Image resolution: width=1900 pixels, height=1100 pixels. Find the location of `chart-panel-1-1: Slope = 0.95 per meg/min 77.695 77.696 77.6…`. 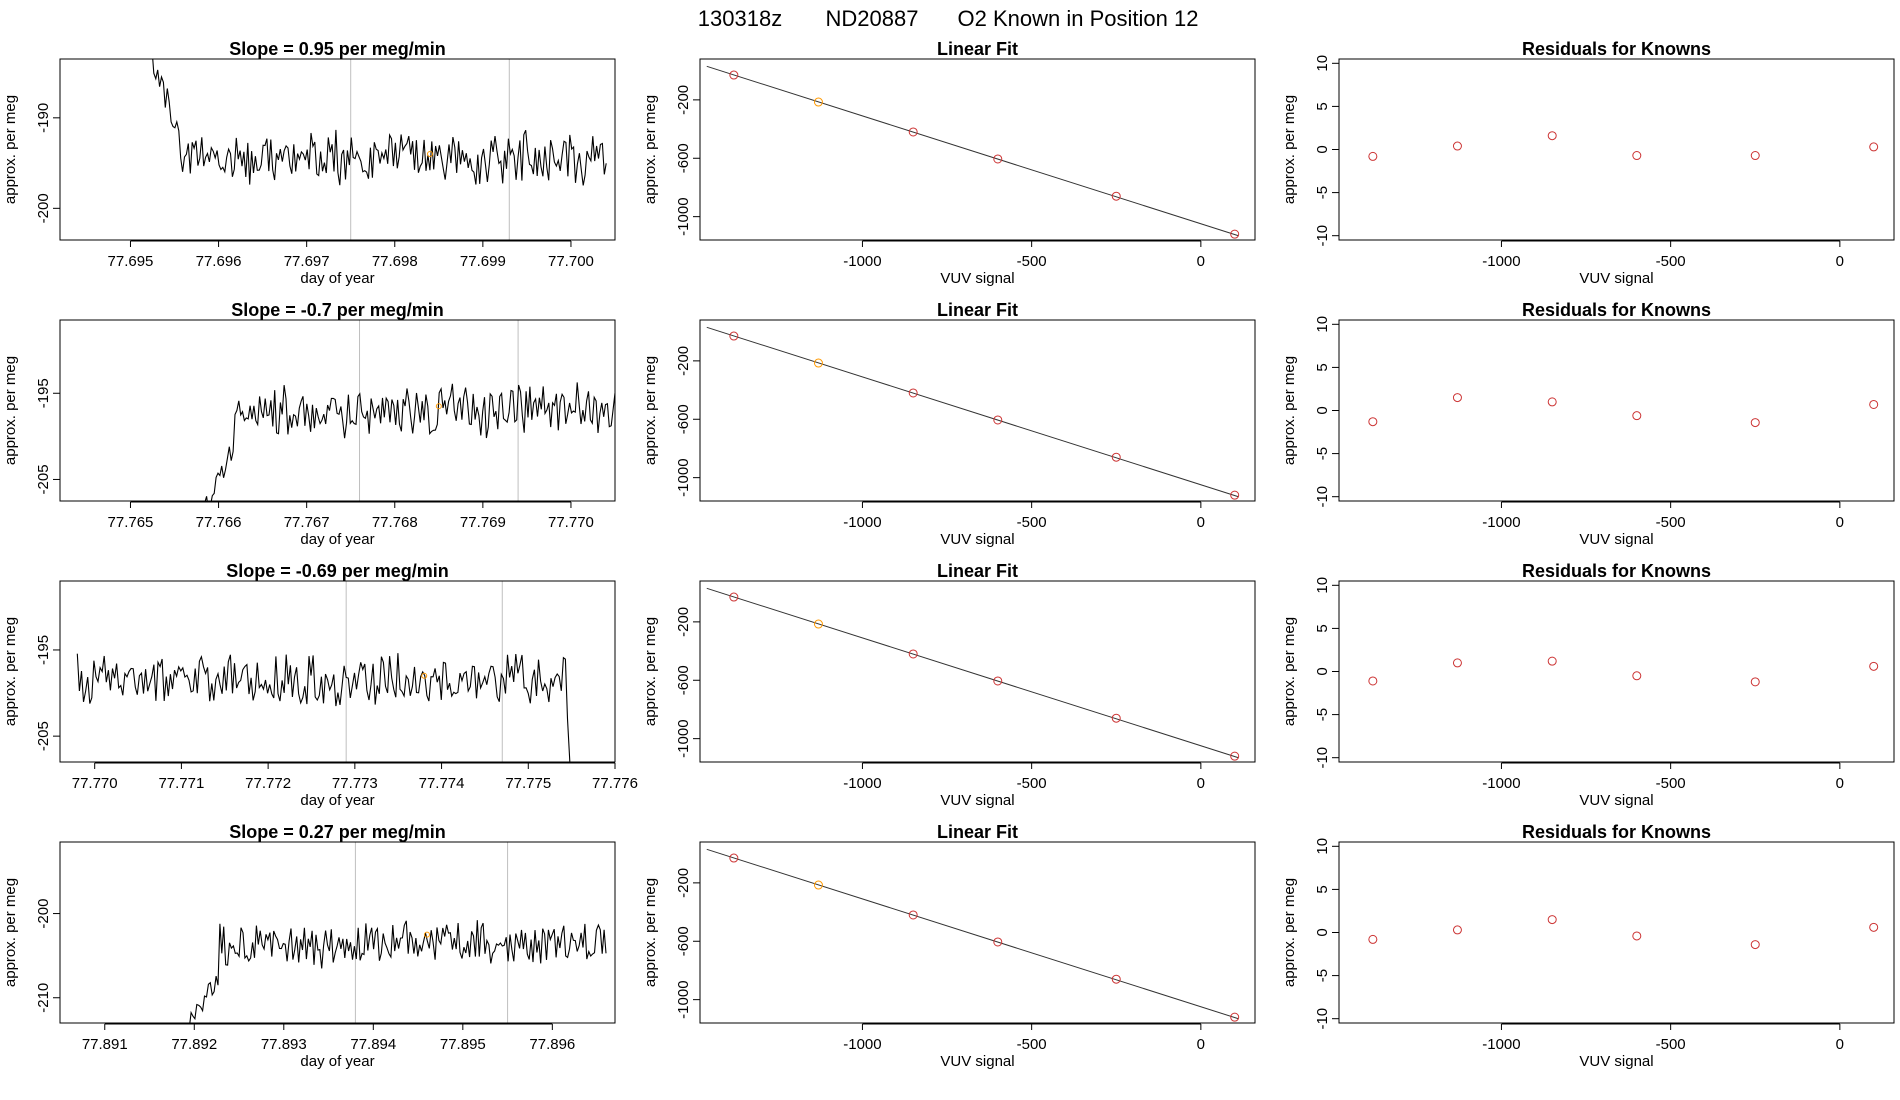

chart-panel-1-1: Slope = 0.95 per meg/min 77.695 77.696 77.6… is located at coordinates (309, 163).